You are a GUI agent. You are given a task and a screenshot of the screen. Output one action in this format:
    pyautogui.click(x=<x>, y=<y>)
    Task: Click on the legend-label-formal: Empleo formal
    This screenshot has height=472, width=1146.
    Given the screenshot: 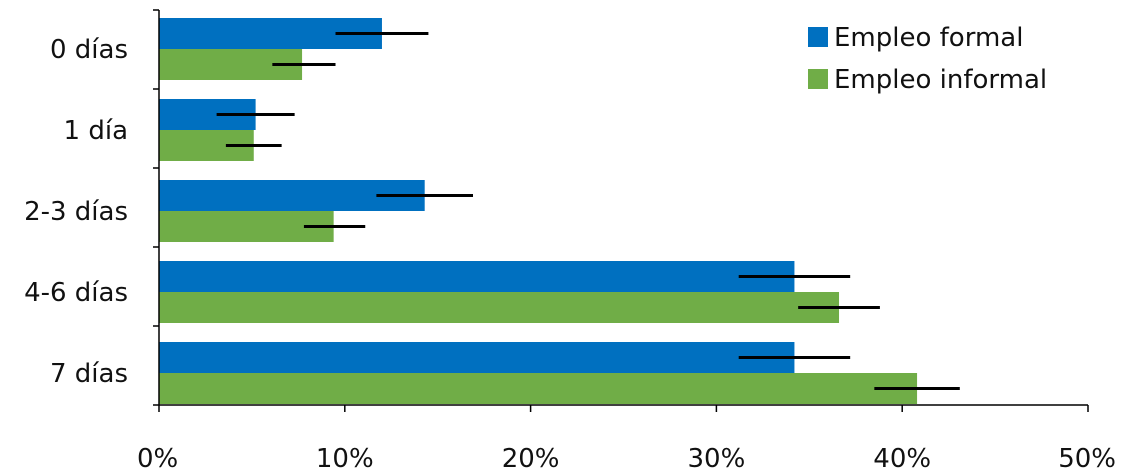 What is the action you would take?
    pyautogui.click(x=928, y=38)
    